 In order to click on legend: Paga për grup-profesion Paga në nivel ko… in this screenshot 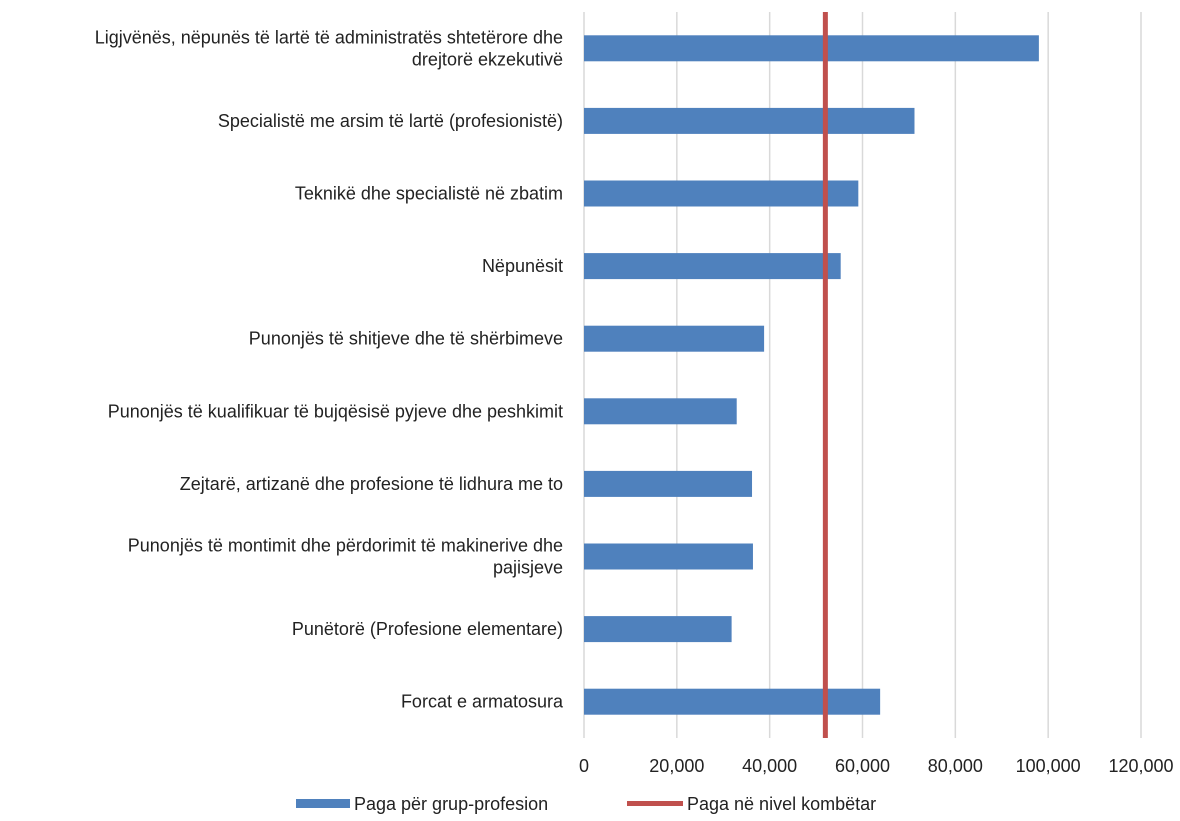, I will do `click(586, 804)`.